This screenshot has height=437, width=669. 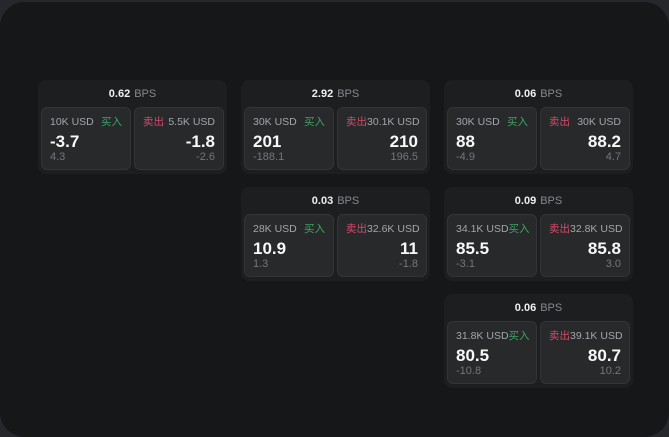 I want to click on card-header: 0.03 BPS, so click(x=335, y=200).